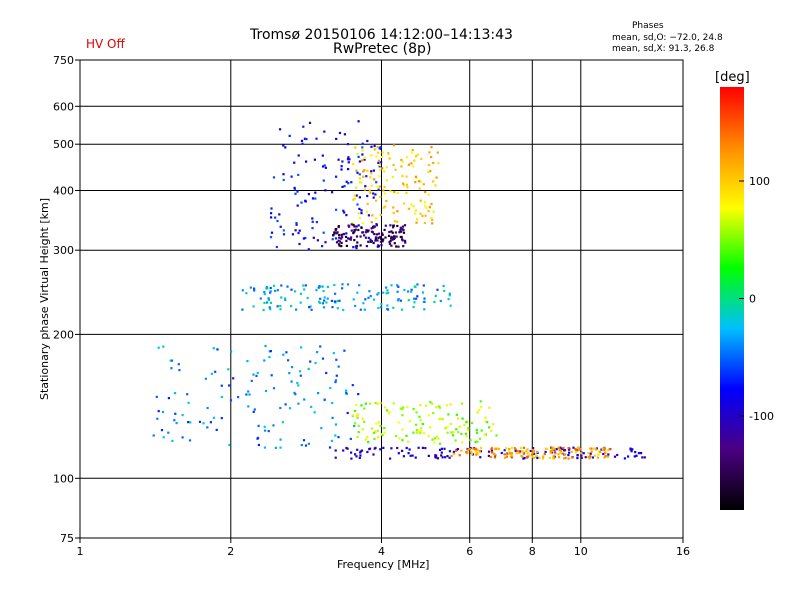 Image resolution: width=800 pixels, height=600 pixels. Describe the element at coordinates (683, 551) in the screenshot. I see `x-tick-label: 16` at that location.